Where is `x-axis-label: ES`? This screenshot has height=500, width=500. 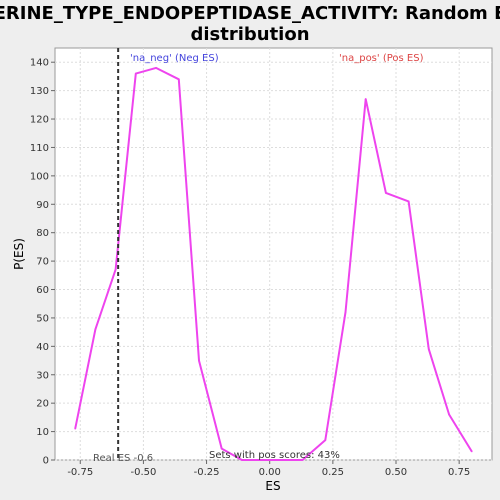
x-axis-label: ES is located at coordinates (272, 486).